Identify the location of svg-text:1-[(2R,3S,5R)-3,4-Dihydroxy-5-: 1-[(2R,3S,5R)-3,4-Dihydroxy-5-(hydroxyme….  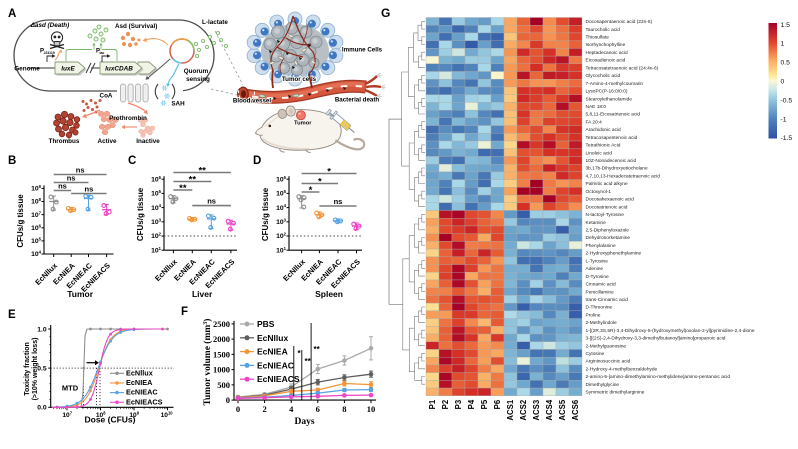
(670, 331).